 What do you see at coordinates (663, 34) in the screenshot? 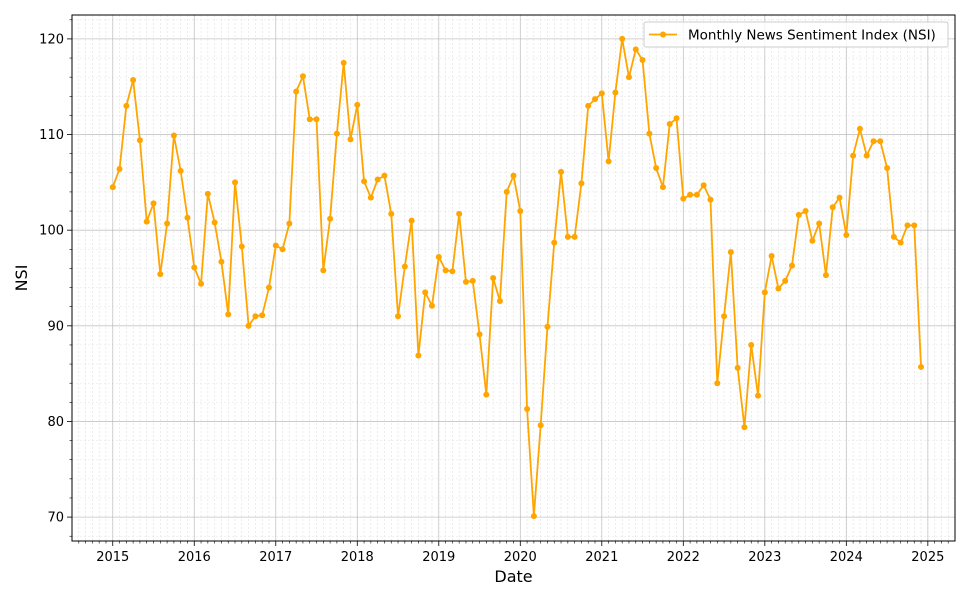
I see `legend-marker-swatch` at bounding box center [663, 34].